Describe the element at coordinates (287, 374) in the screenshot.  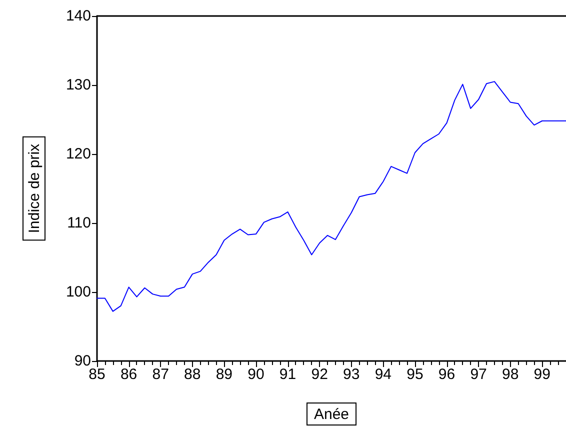
I see `x-tick-label: 91` at that location.